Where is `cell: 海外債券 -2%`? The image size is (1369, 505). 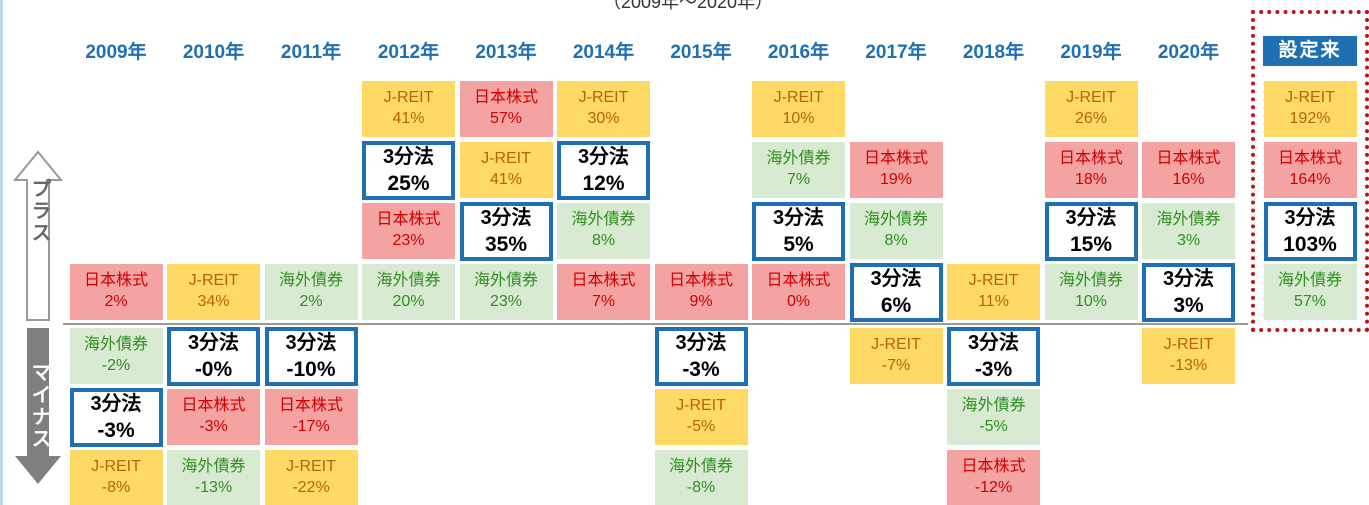
cell: 海外債券 -2% is located at coordinates (116, 356).